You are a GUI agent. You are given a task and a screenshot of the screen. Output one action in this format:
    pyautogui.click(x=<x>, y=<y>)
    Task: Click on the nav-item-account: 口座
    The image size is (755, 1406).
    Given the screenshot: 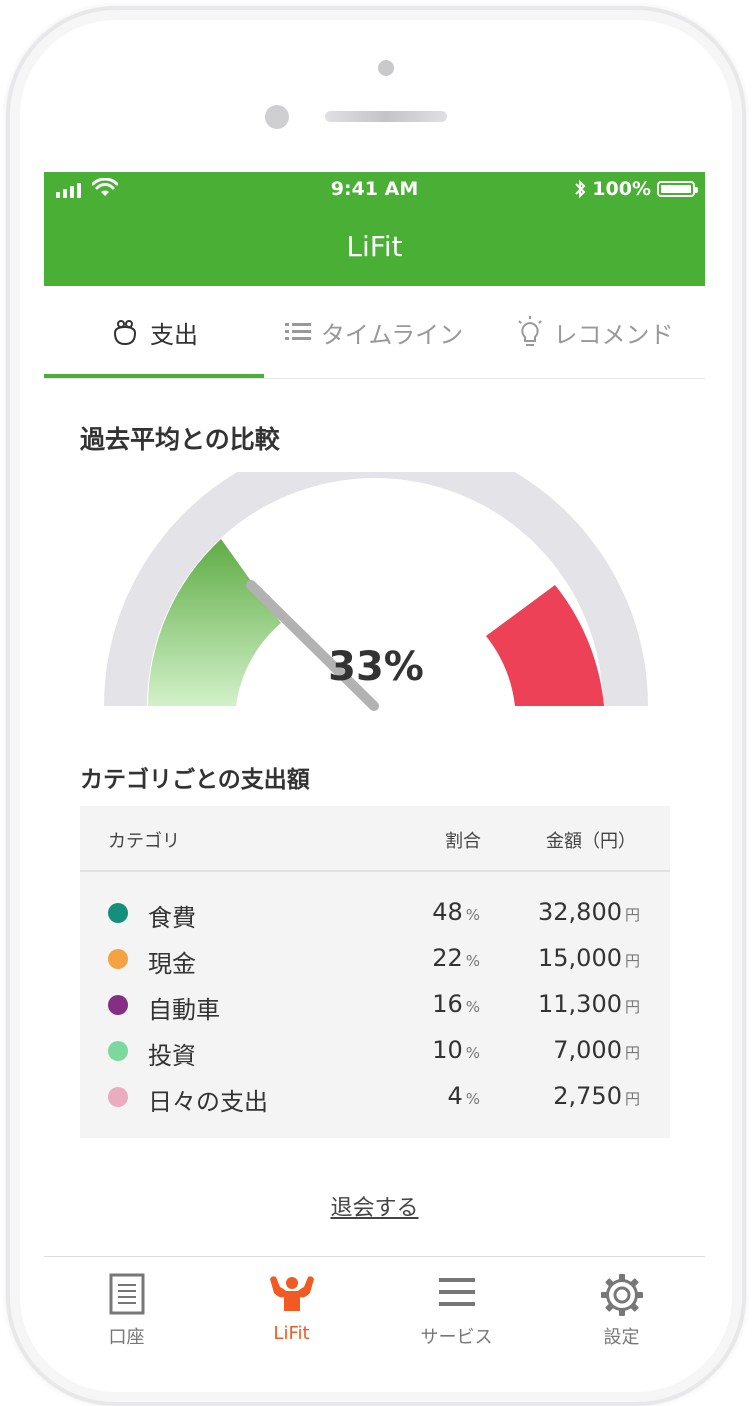 What is the action you would take?
    pyautogui.click(x=126, y=1303)
    